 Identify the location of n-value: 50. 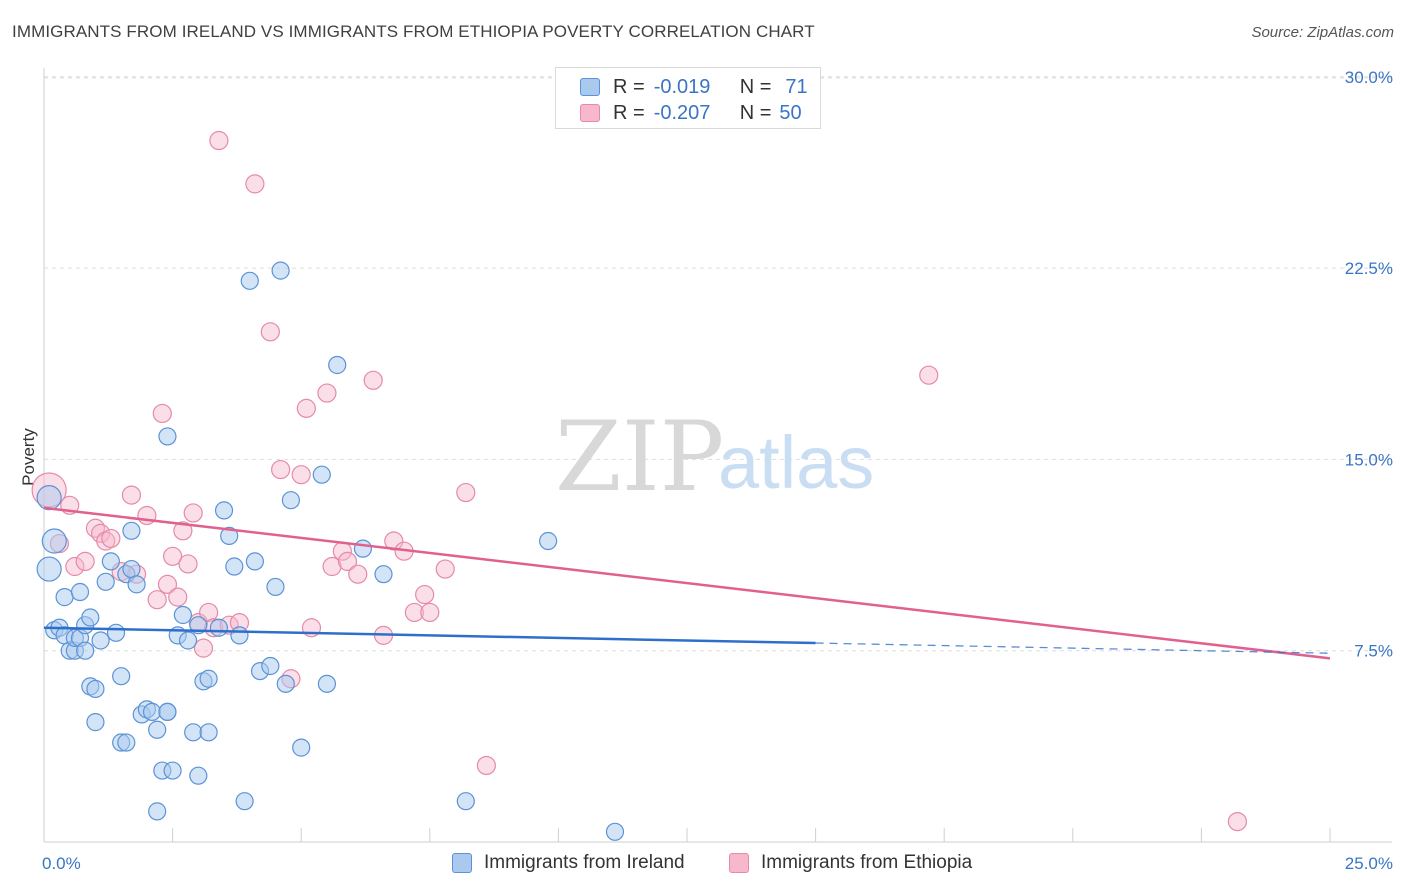
(790, 112).